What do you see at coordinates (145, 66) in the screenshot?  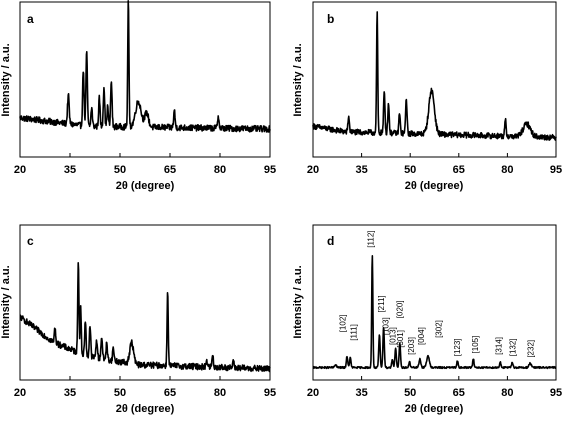 I see `panel-a-xrd-trace` at bounding box center [145, 66].